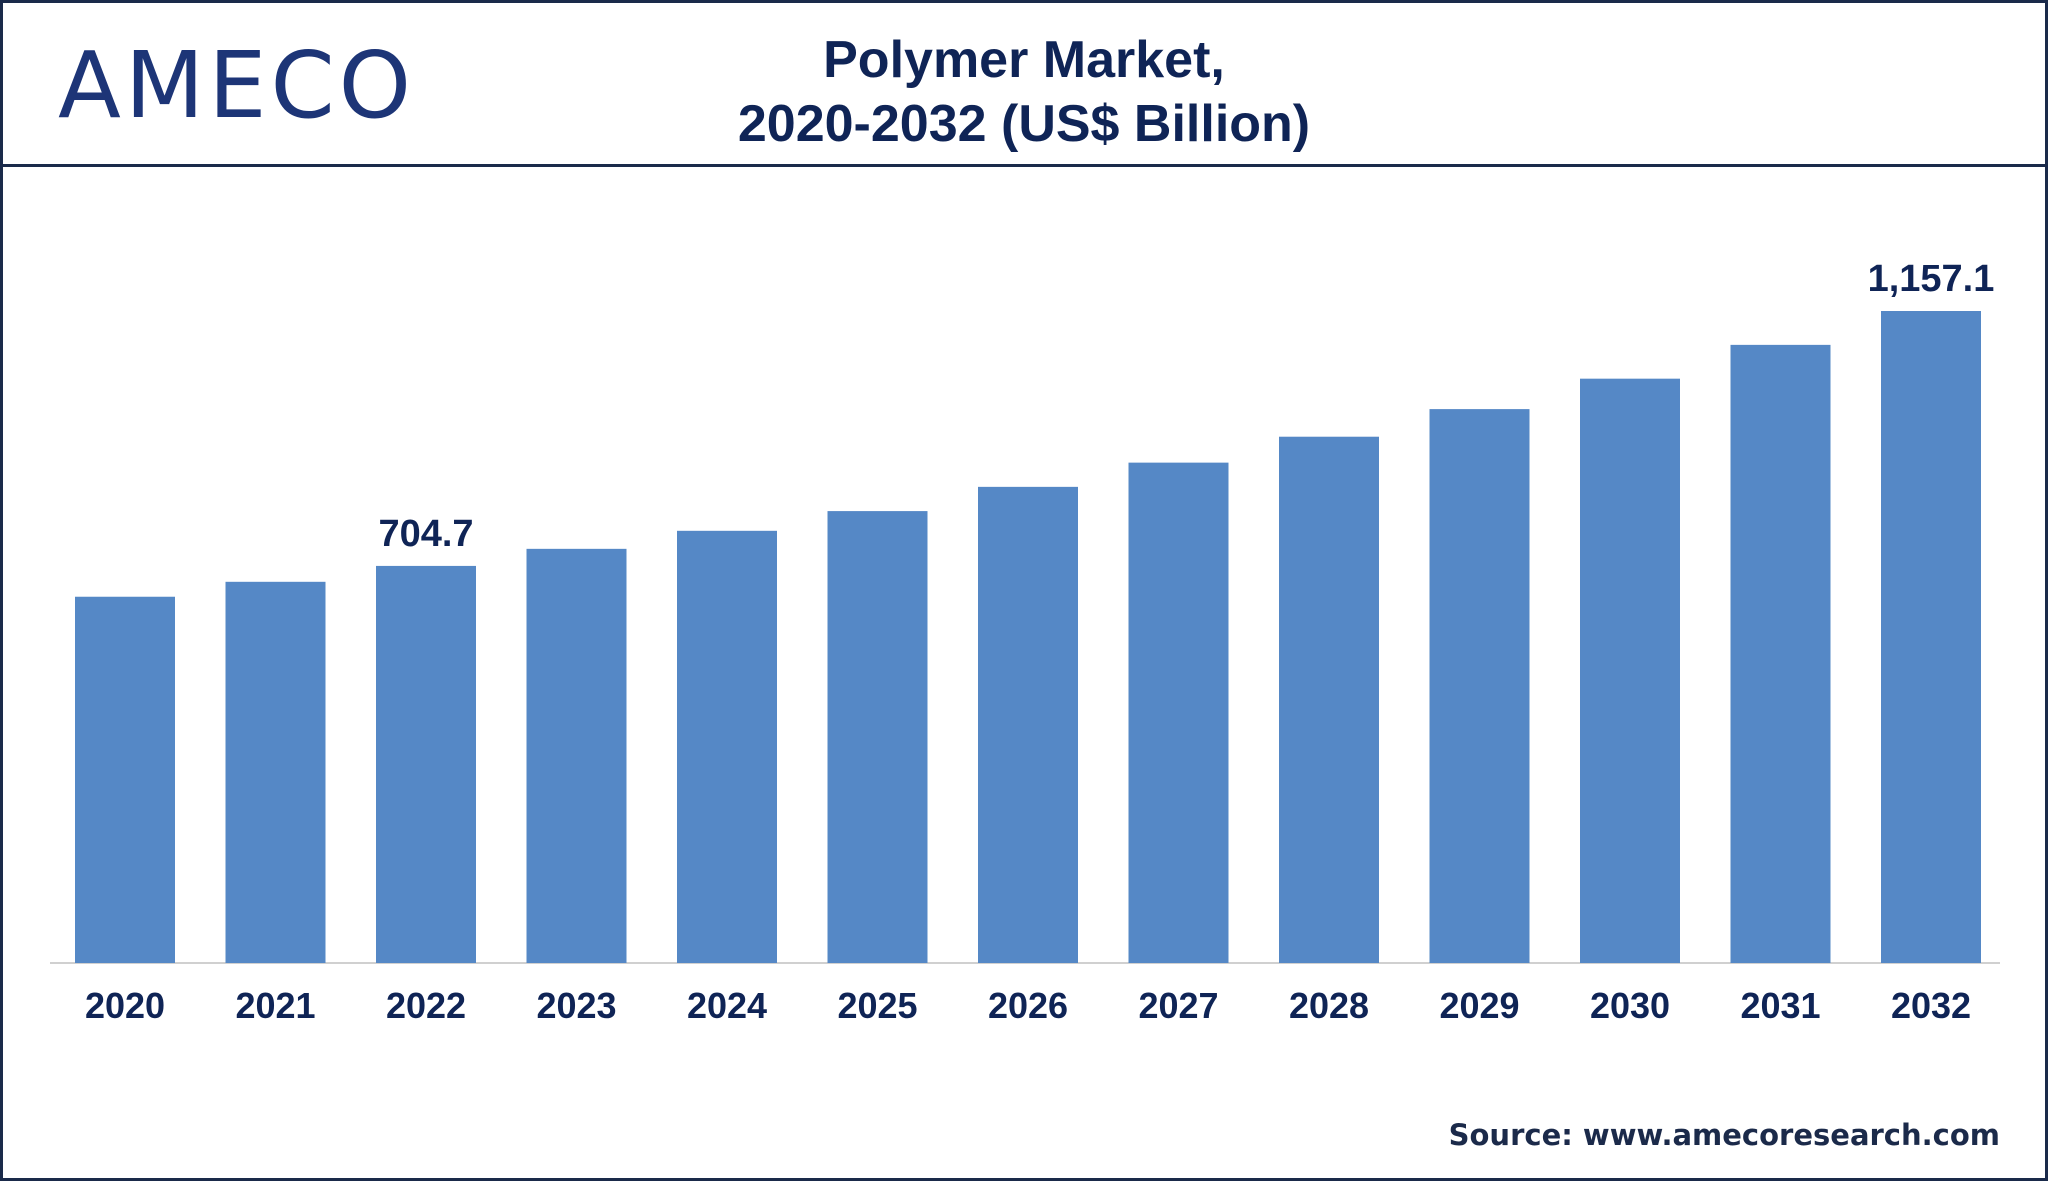 This screenshot has height=1181, width=2048. What do you see at coordinates (1479, 686) in the screenshot?
I see `bar-2029` at bounding box center [1479, 686].